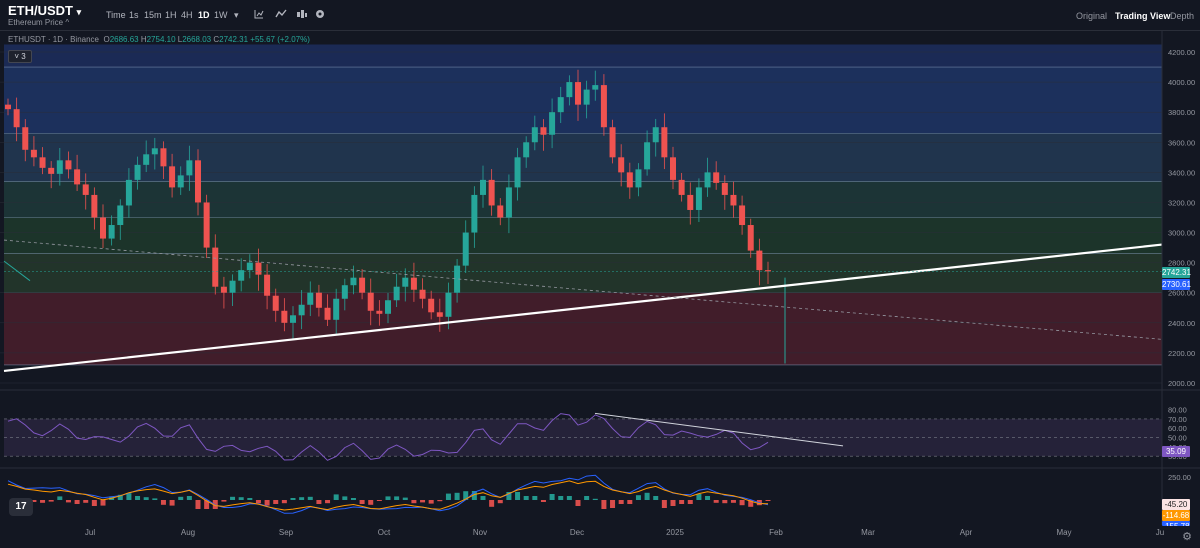 This screenshot has width=1200, height=548. I want to click on time-axis-label: Mar, so click(868, 532).